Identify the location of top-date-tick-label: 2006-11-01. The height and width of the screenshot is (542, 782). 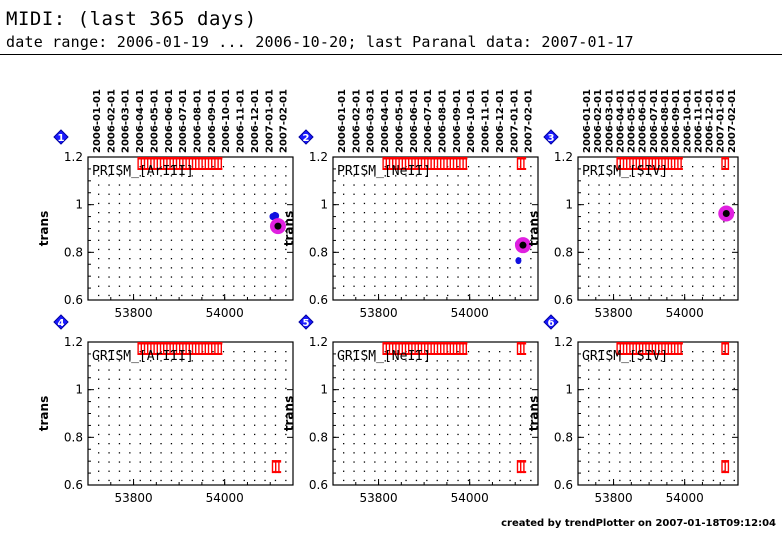
(698, 121).